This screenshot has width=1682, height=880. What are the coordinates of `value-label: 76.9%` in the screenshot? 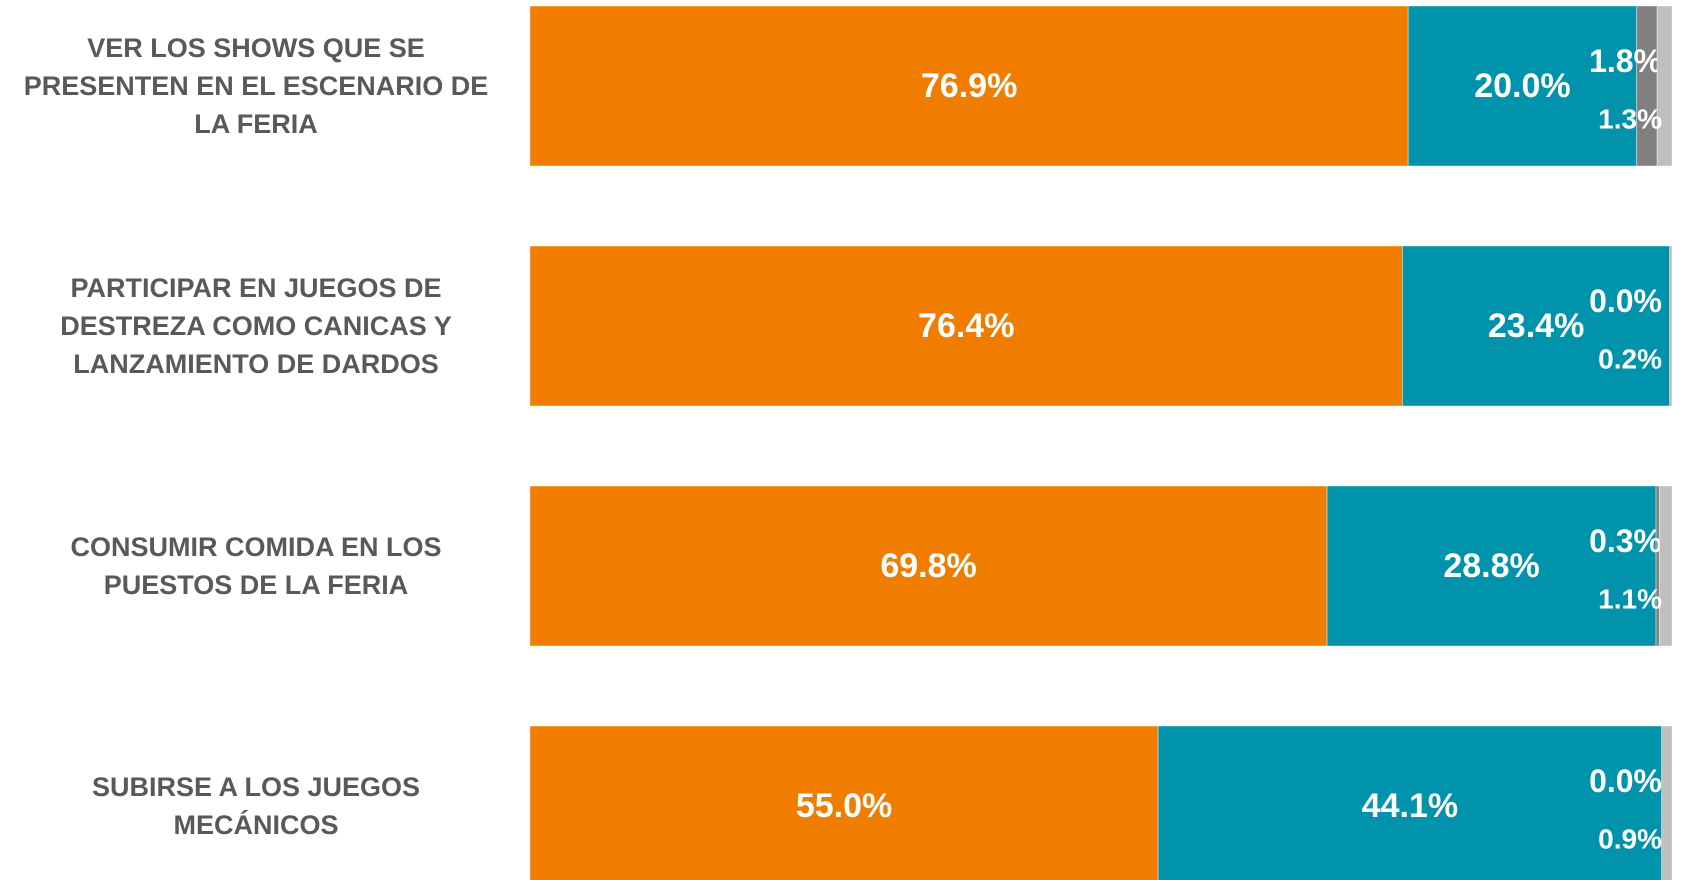 It's located at (969, 86).